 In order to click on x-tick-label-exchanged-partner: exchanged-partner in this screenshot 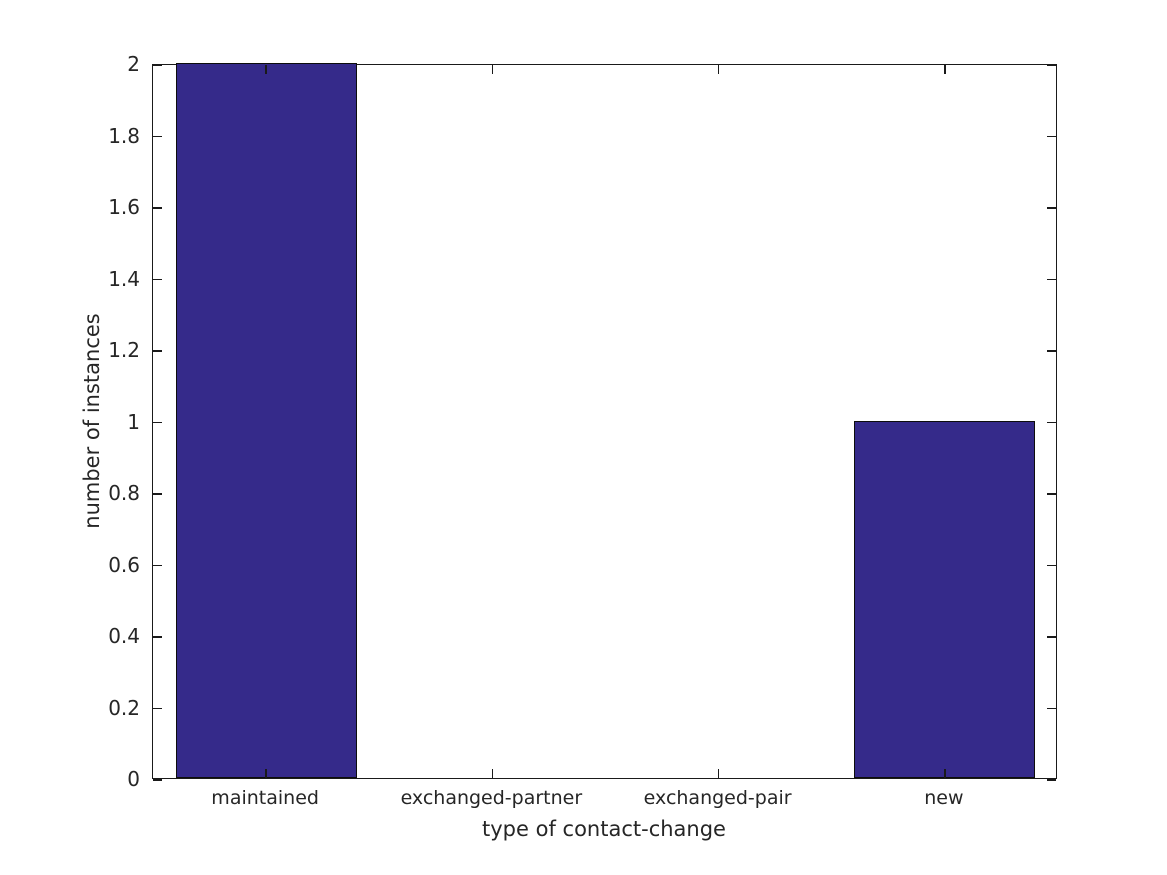, I will do `click(491, 798)`.